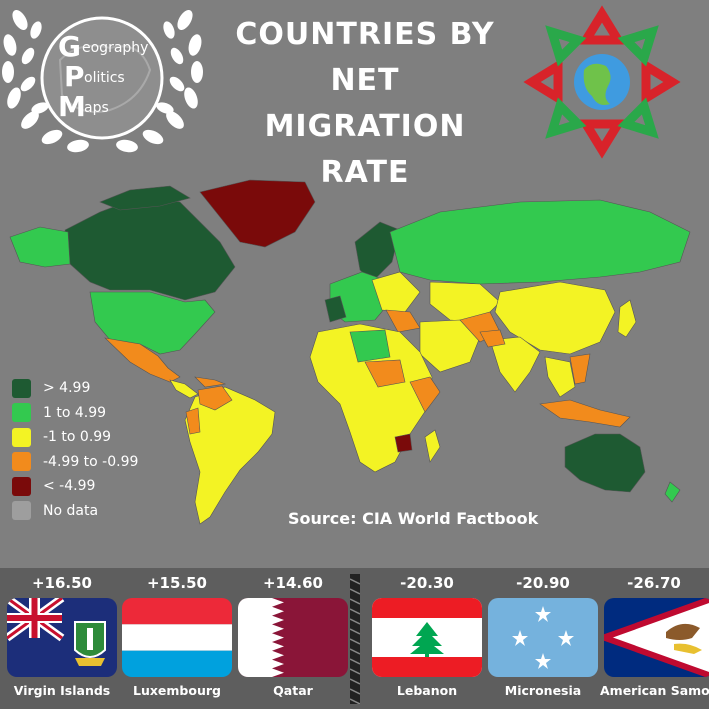  What do you see at coordinates (142, 360) in the screenshot?
I see `mexico` at bounding box center [142, 360].